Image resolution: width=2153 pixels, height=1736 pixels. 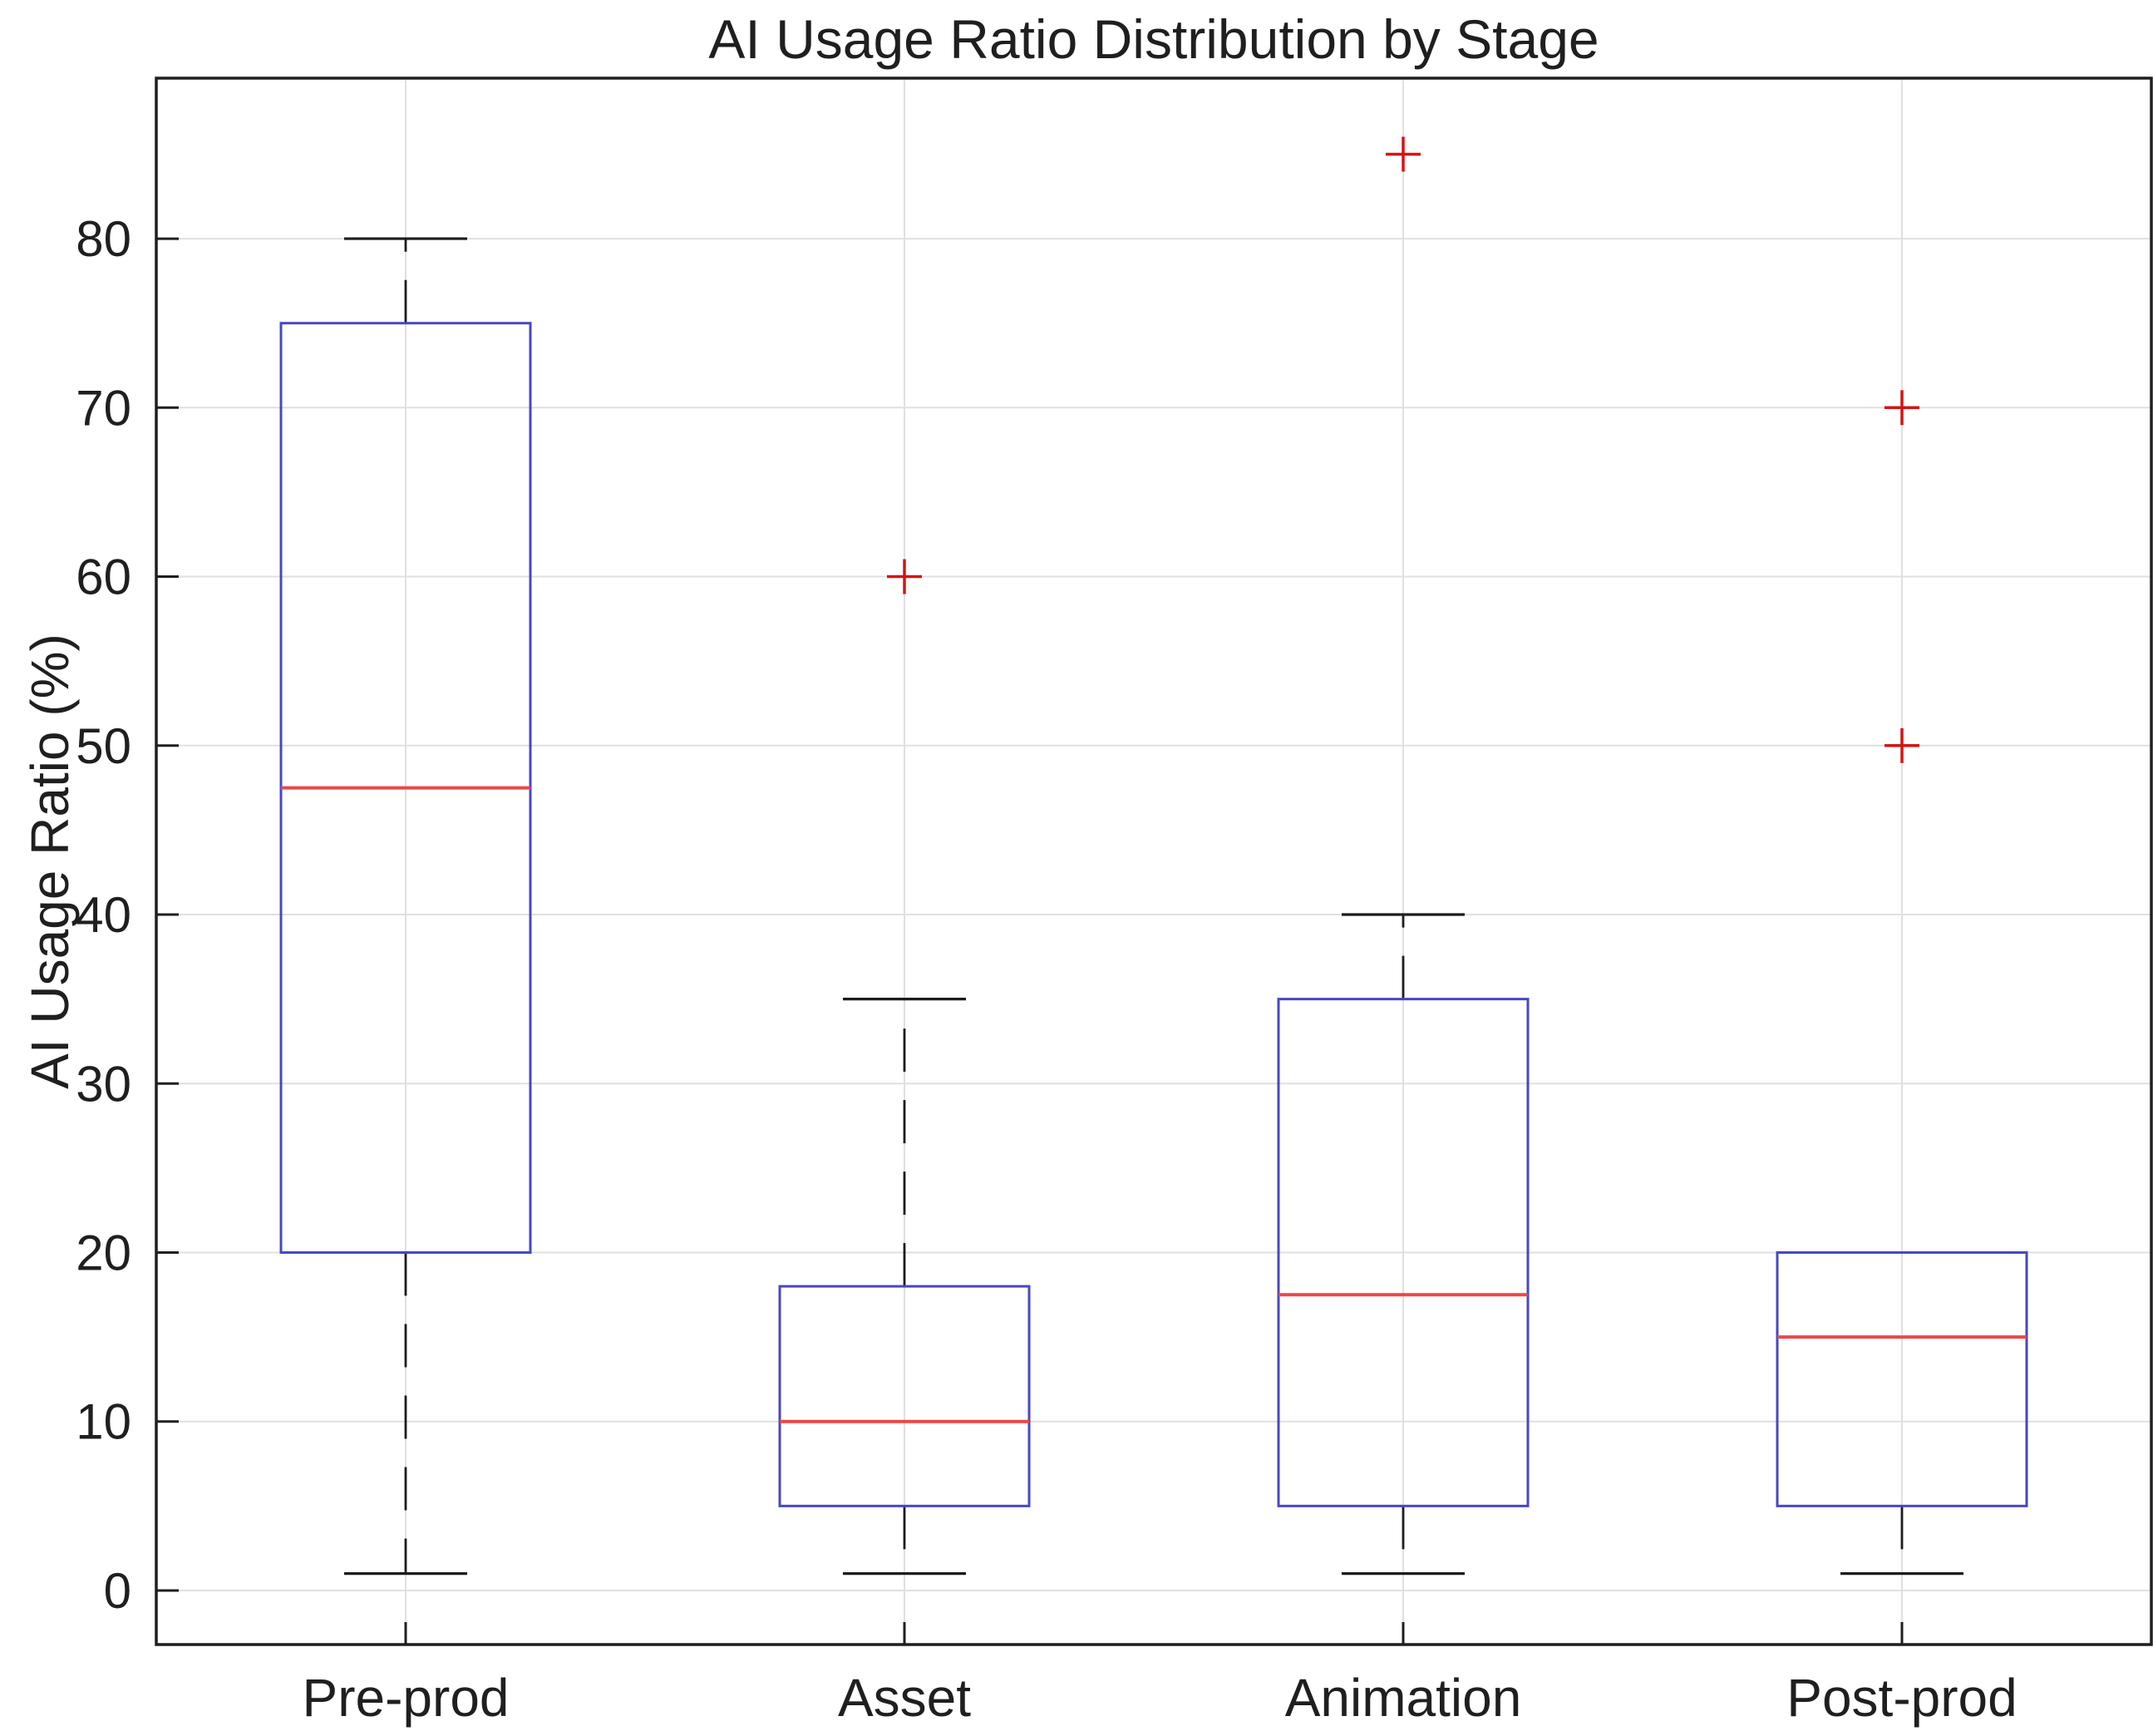 I want to click on box-group-animation, so click(x=1404, y=856).